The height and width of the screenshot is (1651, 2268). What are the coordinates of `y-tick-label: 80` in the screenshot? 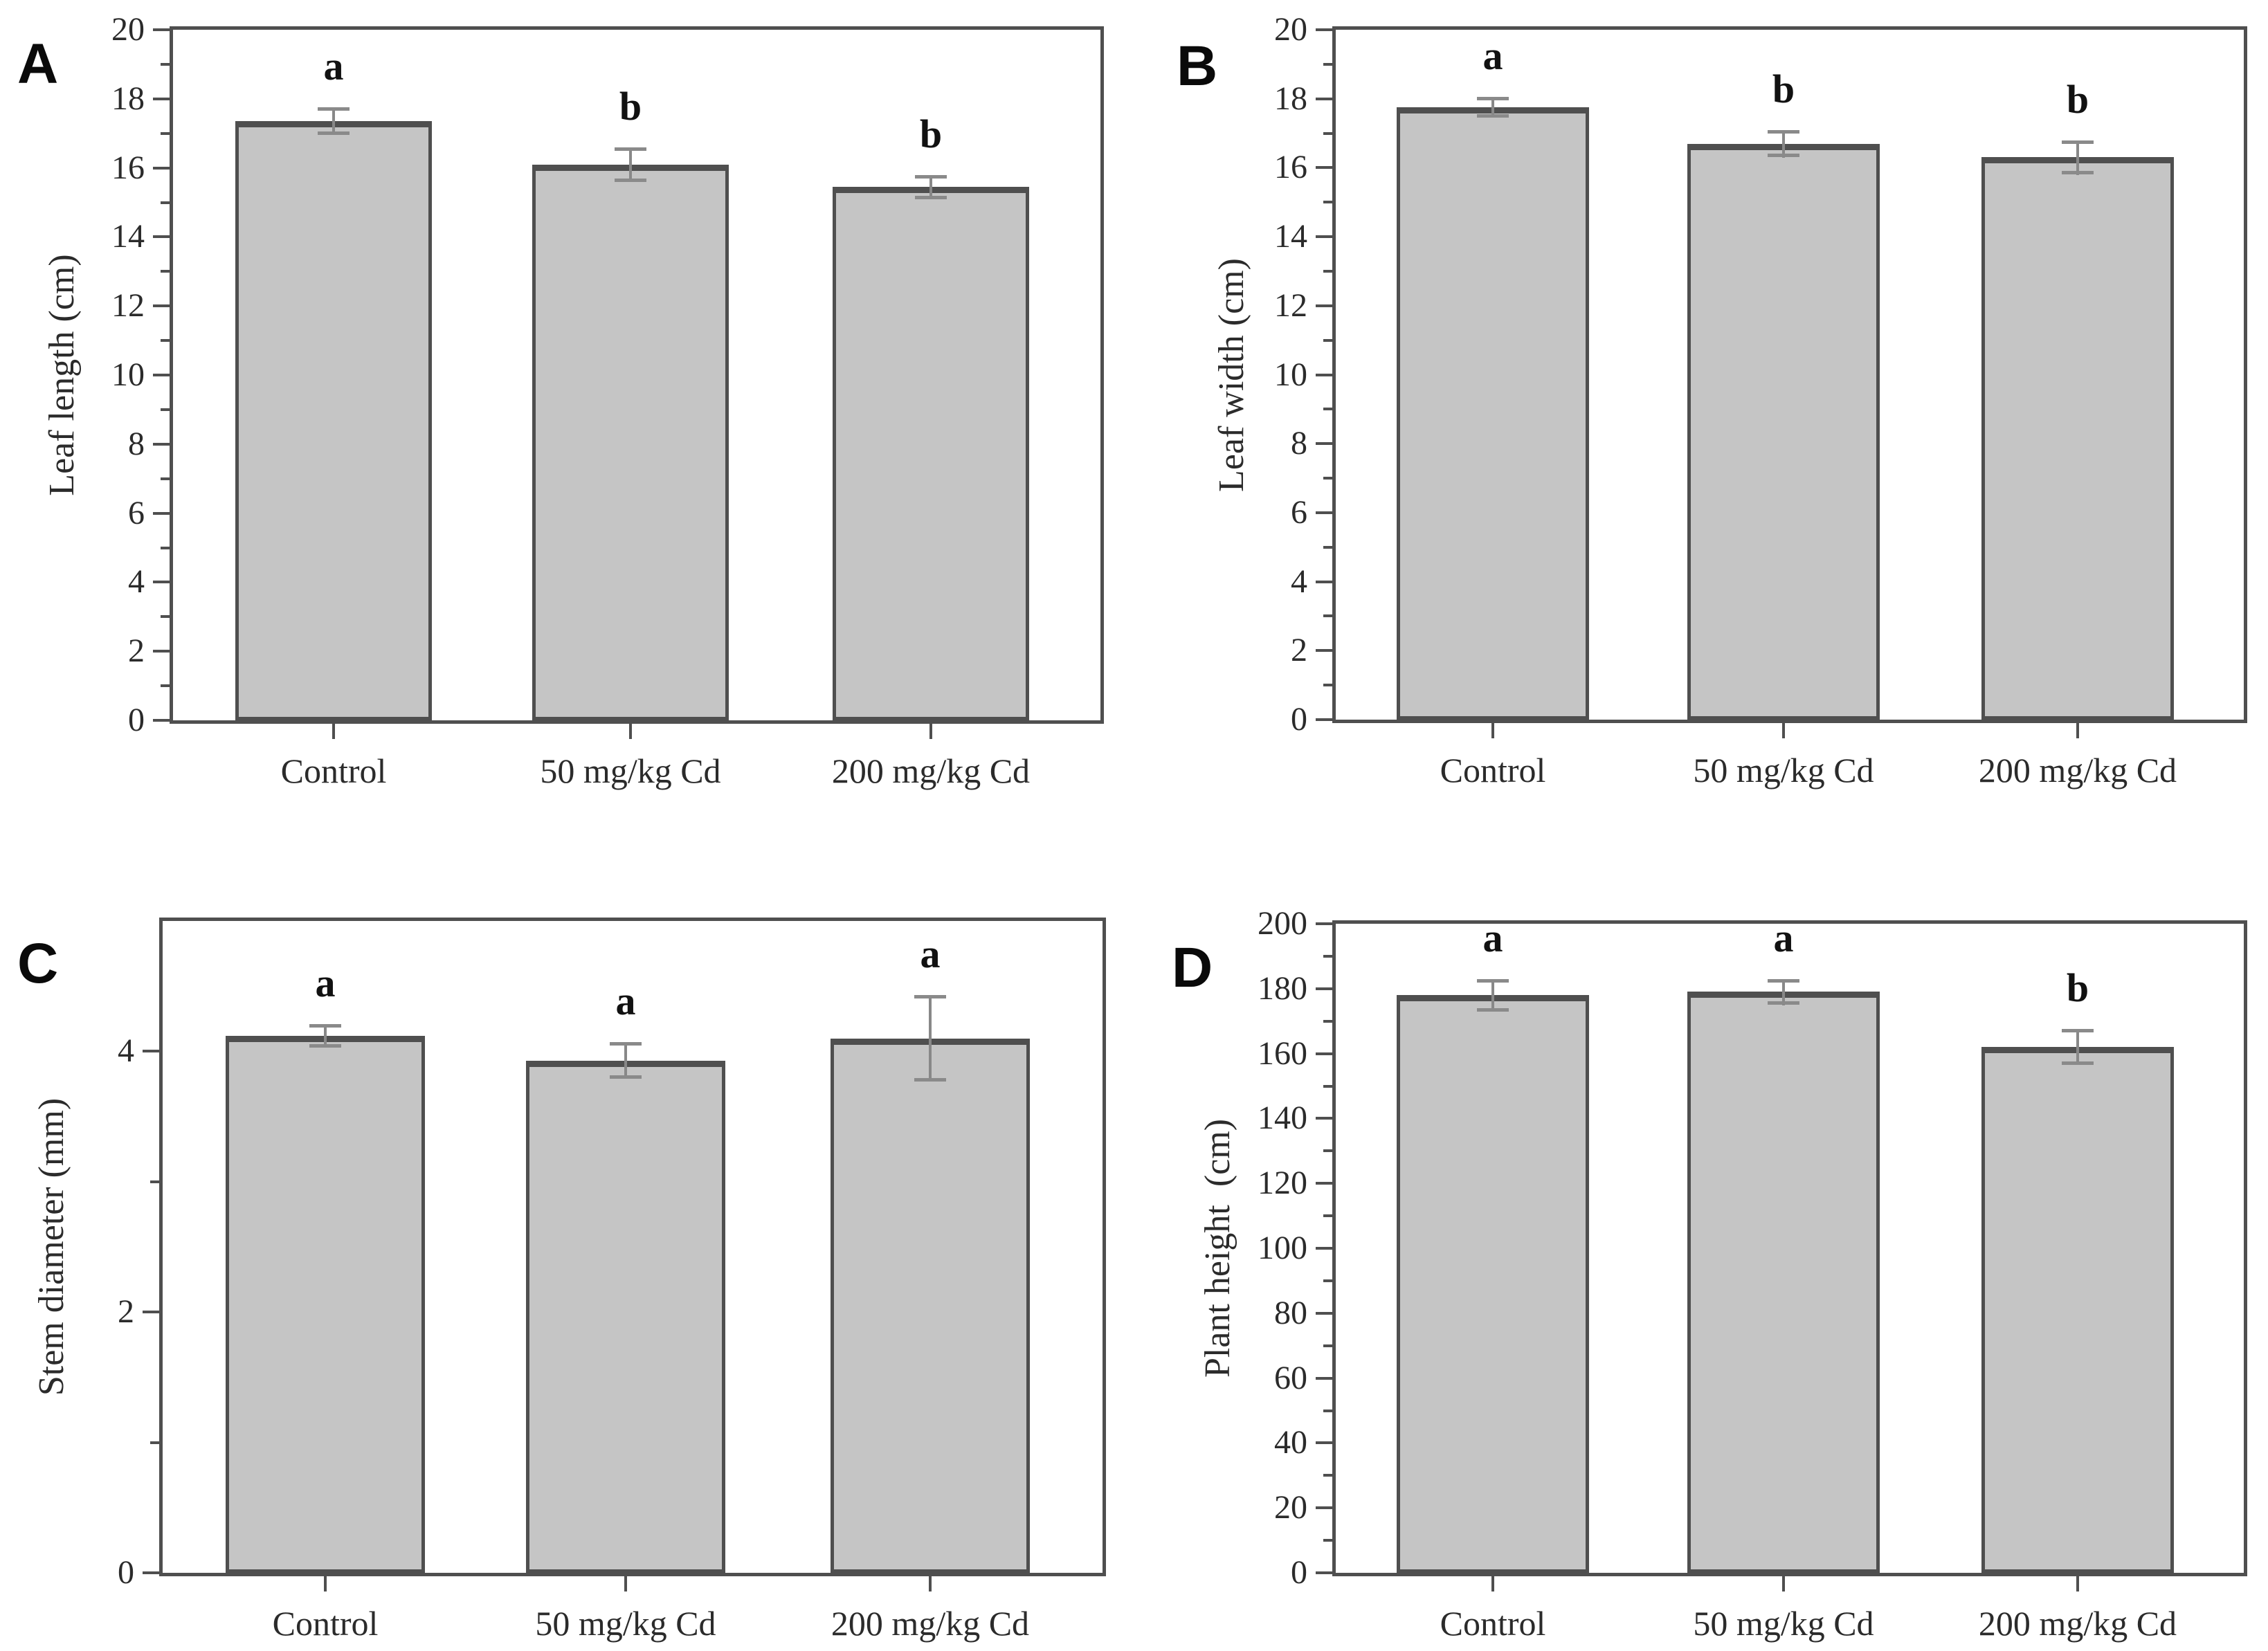 It's located at (1291, 1312).